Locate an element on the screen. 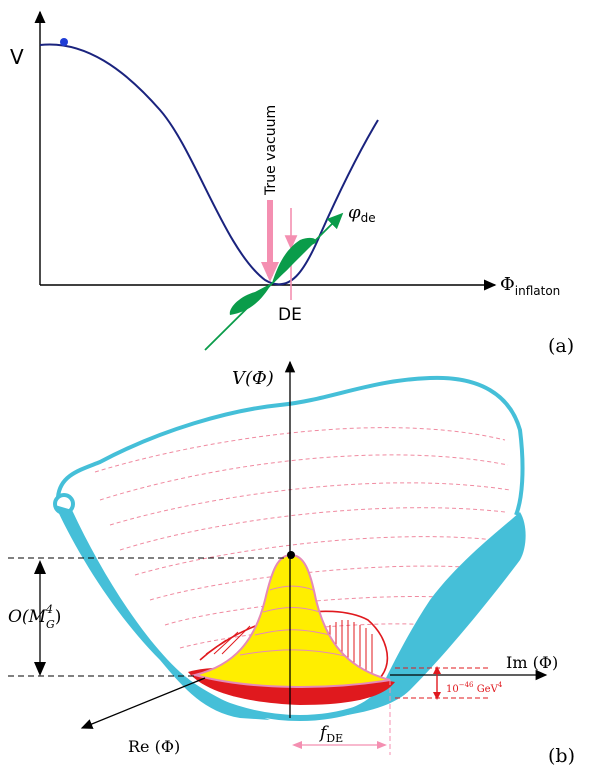  b-red-hatch is located at coordinates (294, 644).